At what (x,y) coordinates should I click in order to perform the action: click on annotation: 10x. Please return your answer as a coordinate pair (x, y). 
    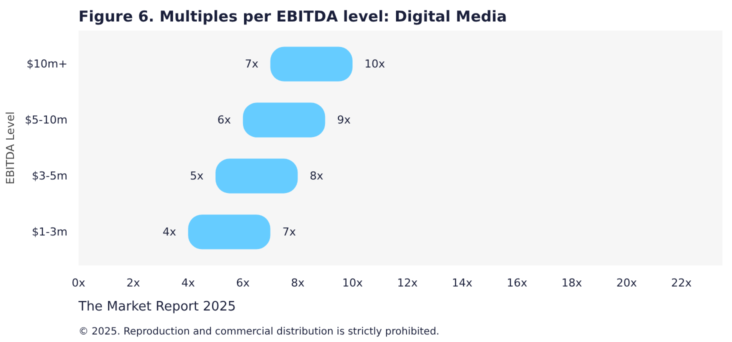
    Looking at the image, I should click on (375, 64).